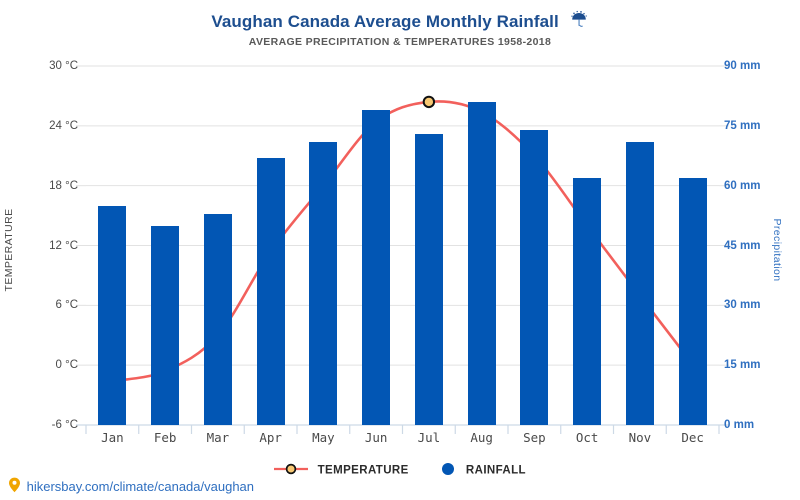 The image size is (800, 500). Describe the element at coordinates (742, 365) in the screenshot. I see `precipitation-tick-label: 15 mm` at that location.